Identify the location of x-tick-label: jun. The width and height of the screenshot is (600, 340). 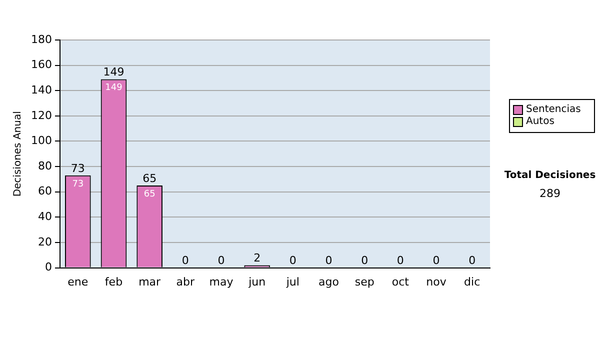
(257, 281).